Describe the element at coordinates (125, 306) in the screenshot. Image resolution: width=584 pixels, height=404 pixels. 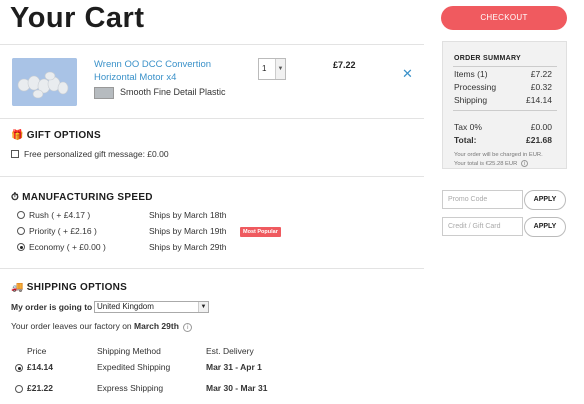
I see `destination-value: United Kingdom` at that location.